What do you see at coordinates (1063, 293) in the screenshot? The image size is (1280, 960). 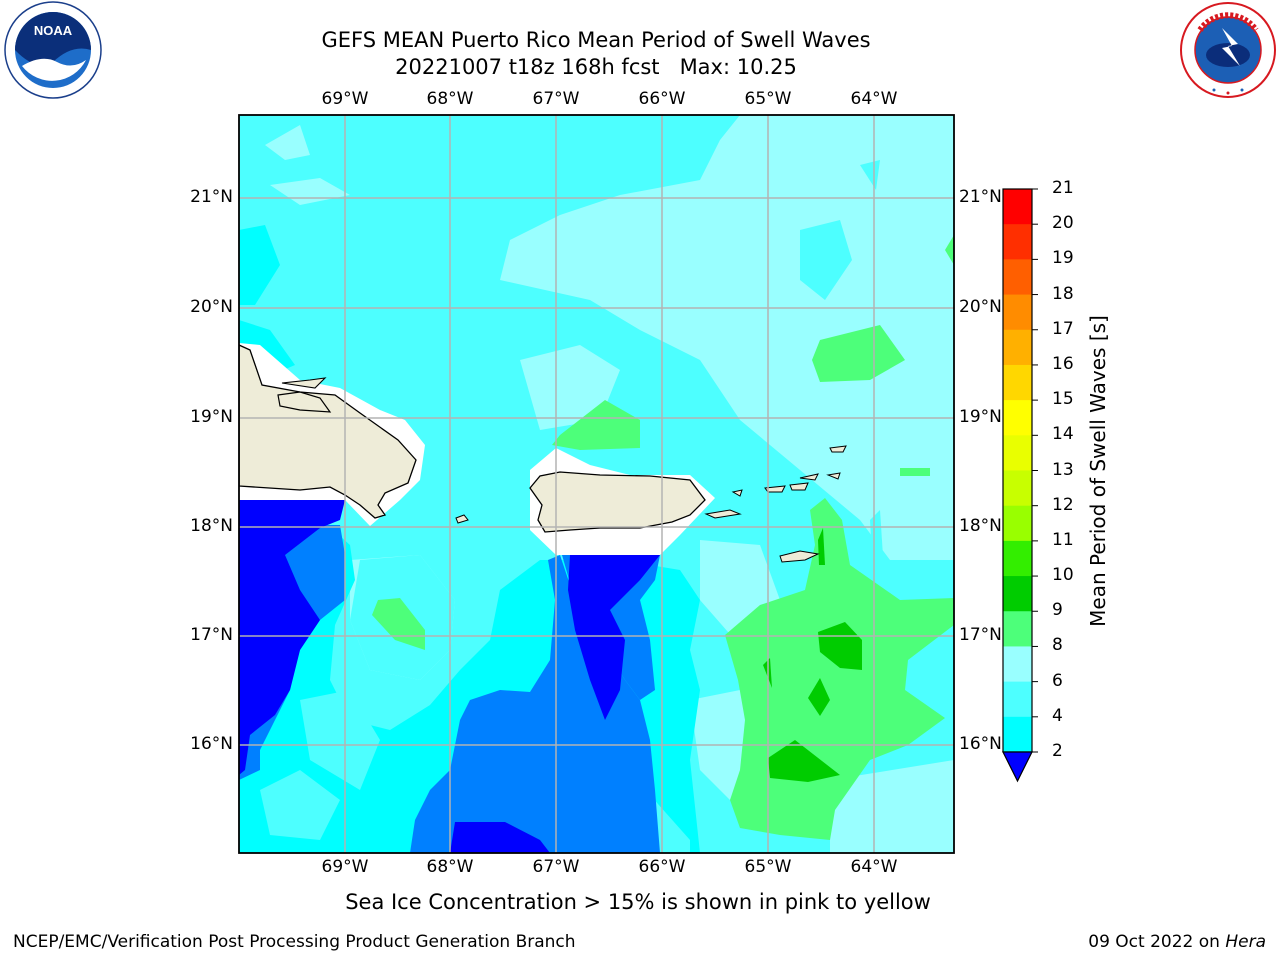 I see `colorbar-tick-label: 18` at bounding box center [1063, 293].